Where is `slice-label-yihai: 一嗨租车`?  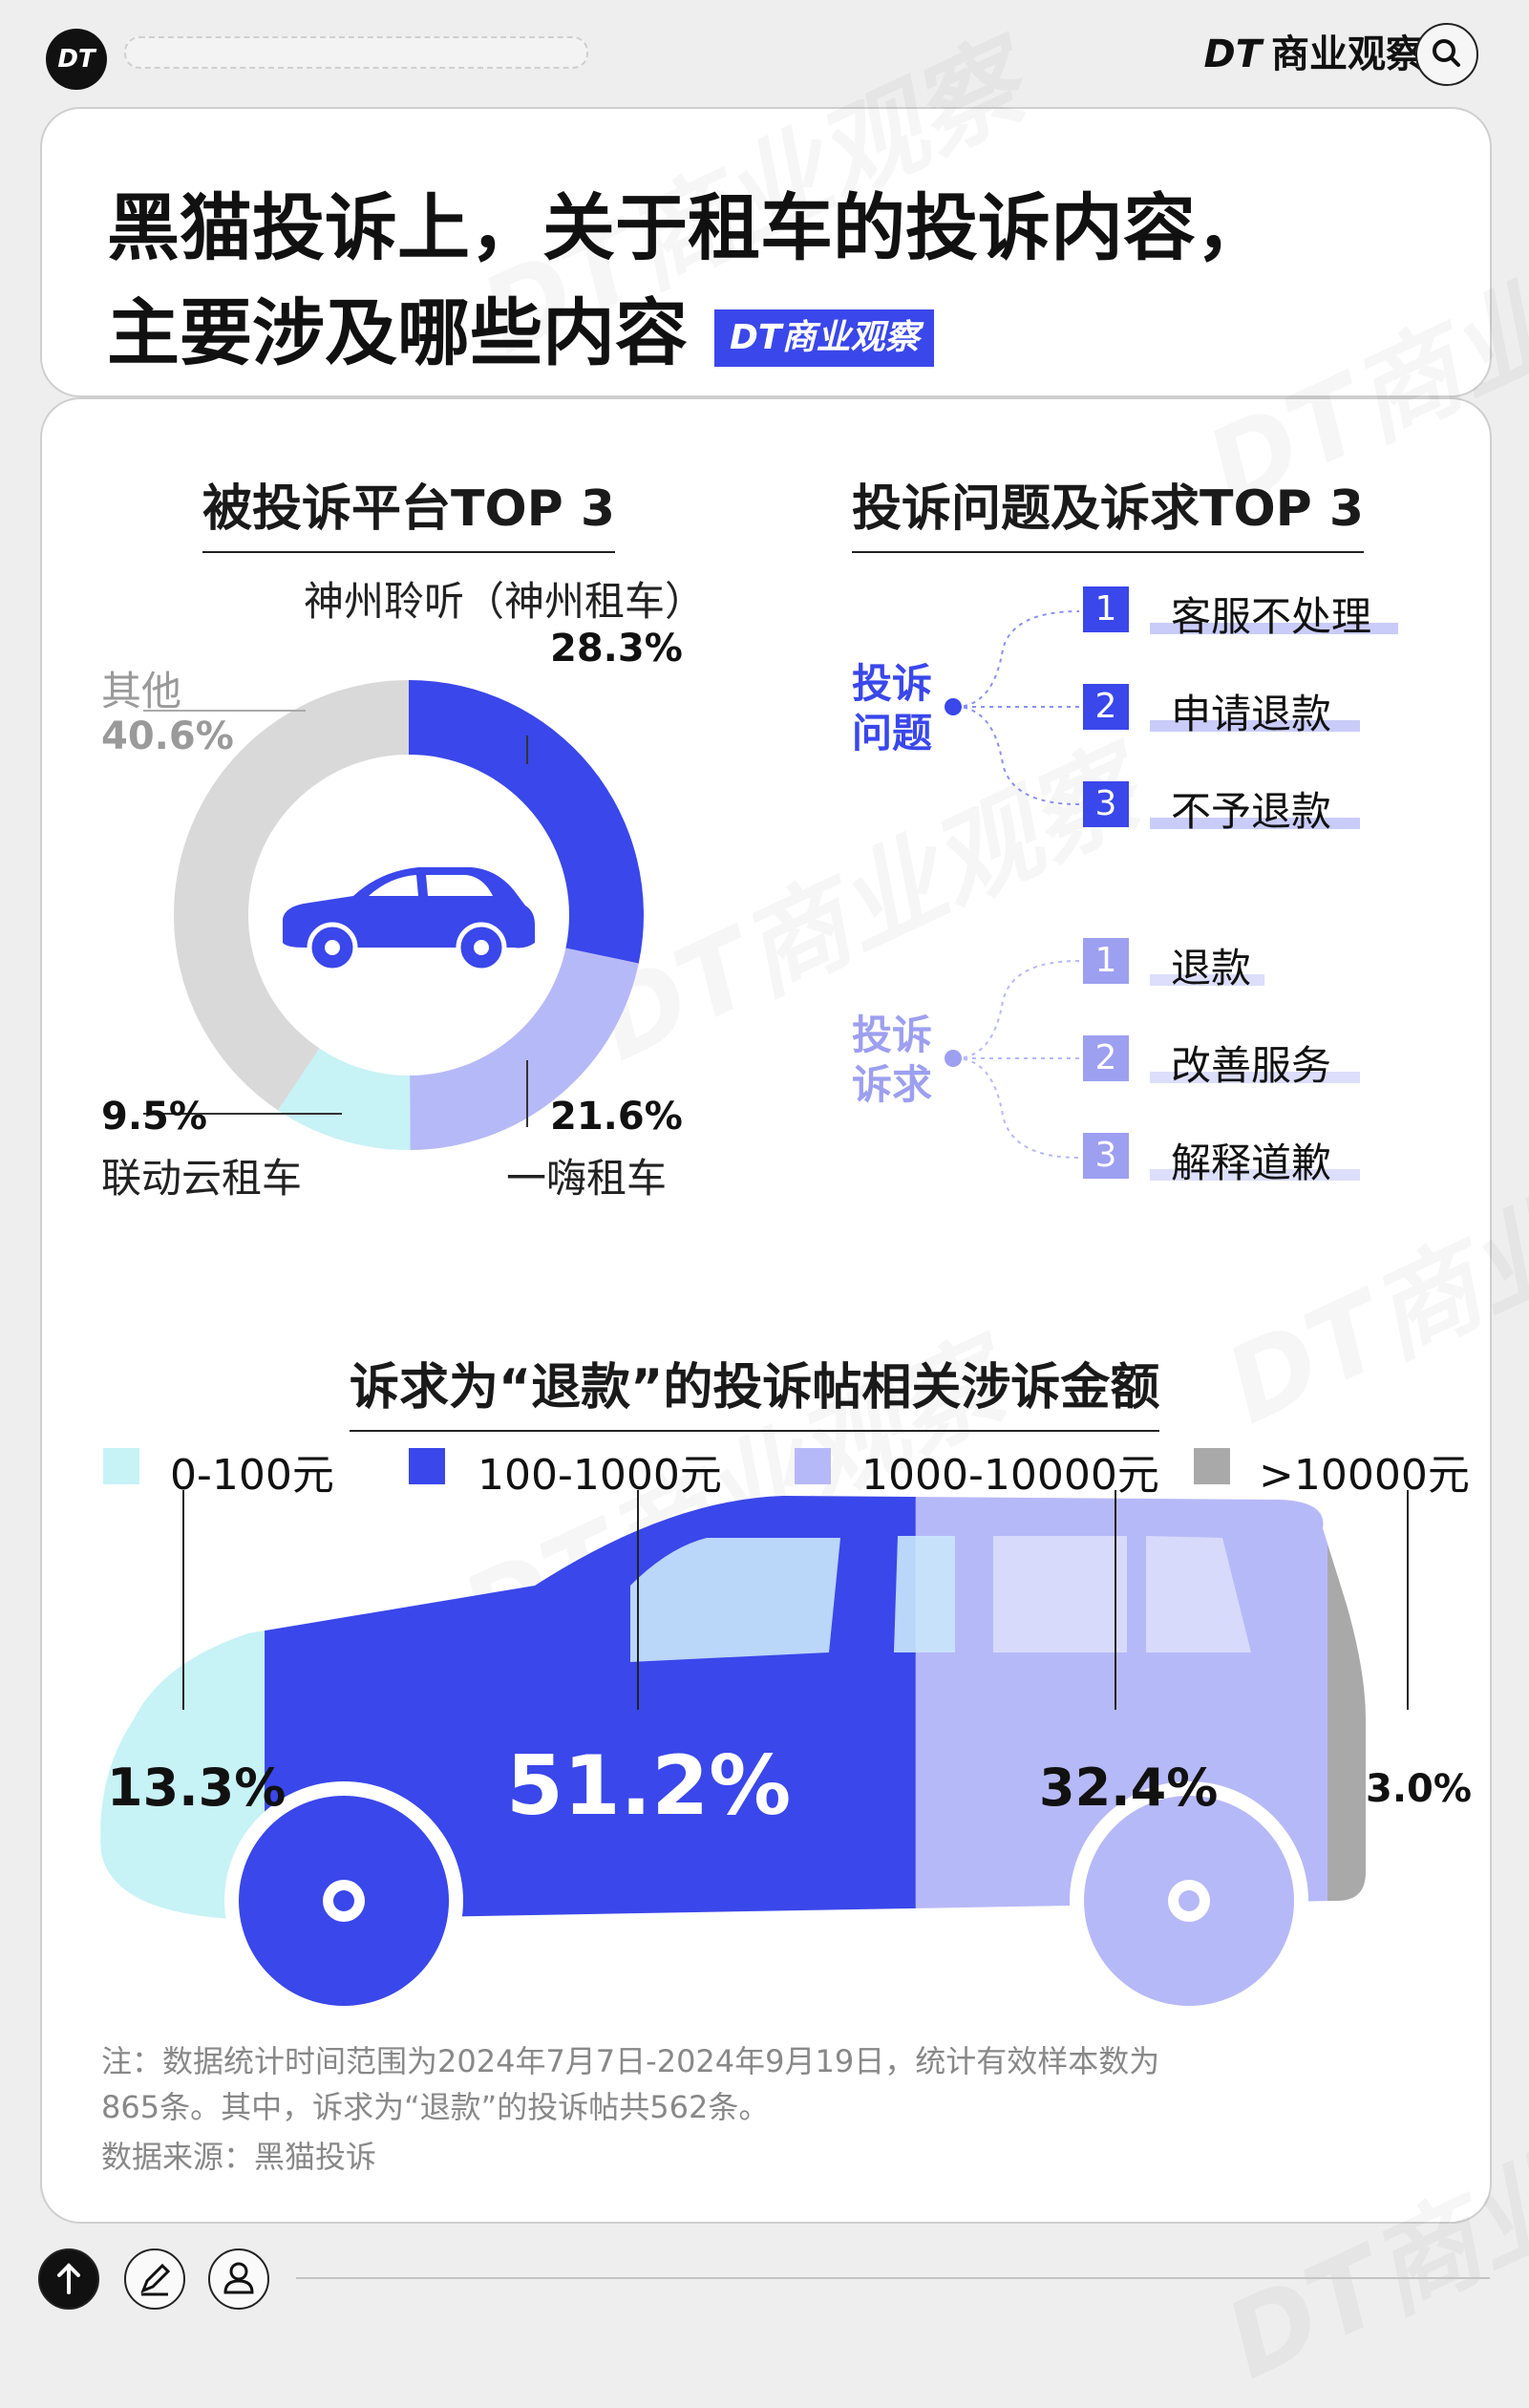 slice-label-yihai: 一嗨租车 is located at coordinates (587, 1178).